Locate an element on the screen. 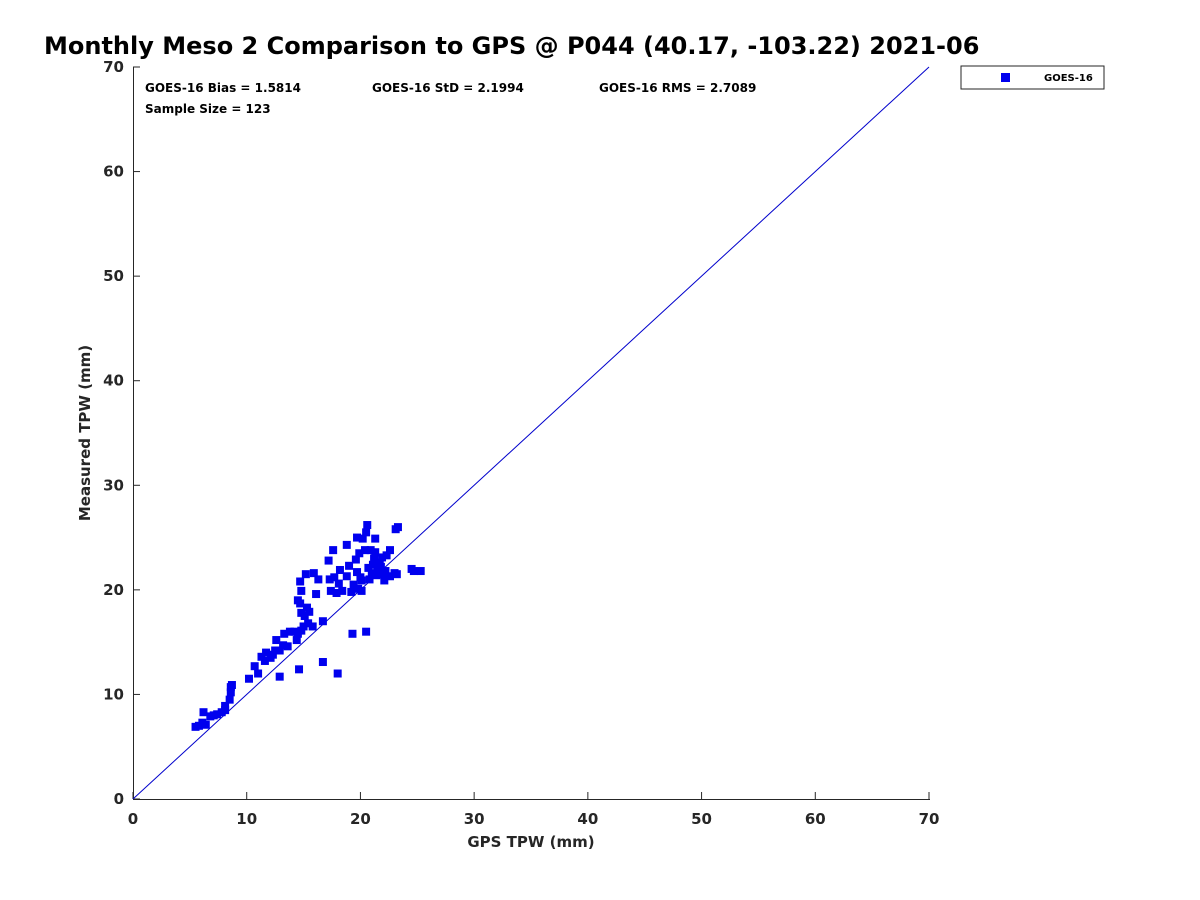 The width and height of the screenshot is (1200, 900). sample-size-stat: Sample Size = 123 is located at coordinates (208, 109).